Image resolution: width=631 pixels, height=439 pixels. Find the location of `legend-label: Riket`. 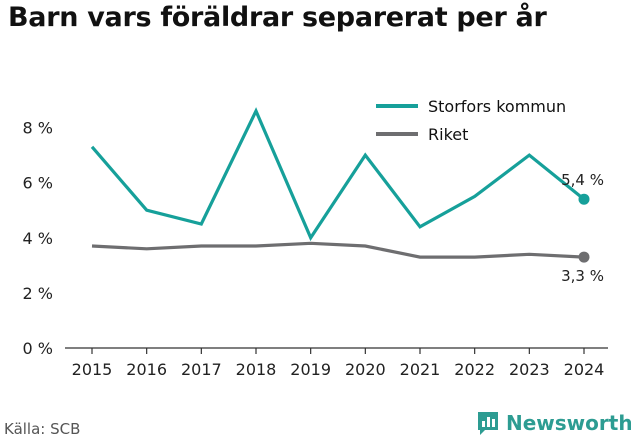

legend-label: Riket is located at coordinates (448, 134).